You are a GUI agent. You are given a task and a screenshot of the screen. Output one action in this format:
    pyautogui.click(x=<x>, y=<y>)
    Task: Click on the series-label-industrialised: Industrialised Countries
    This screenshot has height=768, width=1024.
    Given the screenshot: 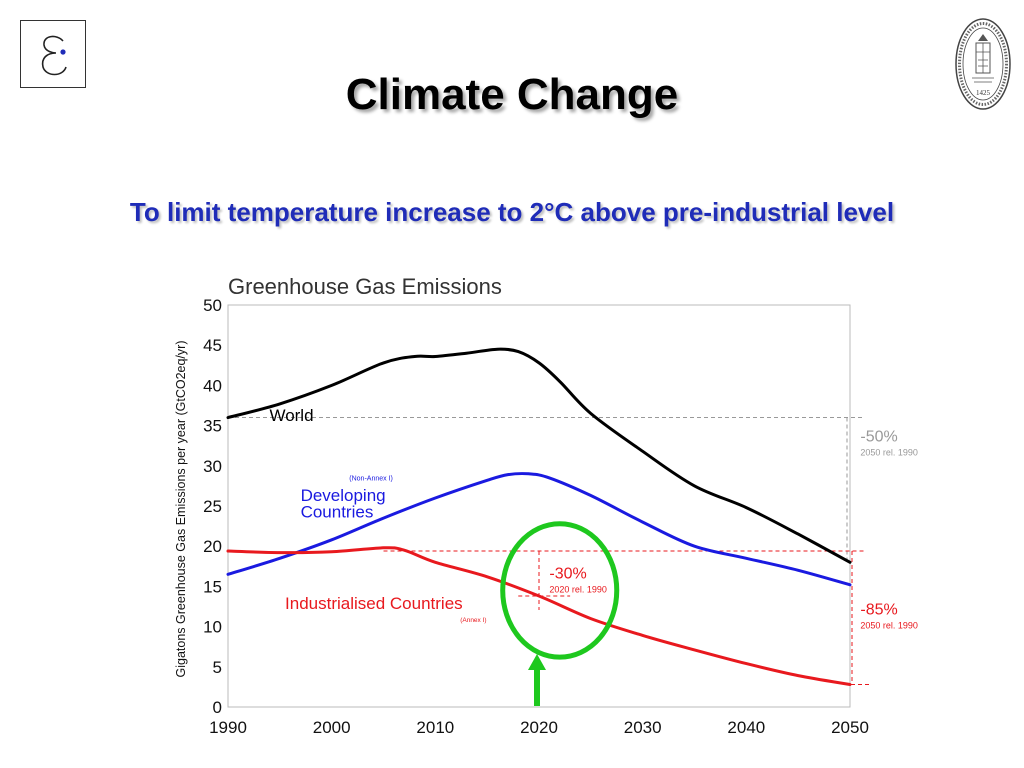 What is the action you would take?
    pyautogui.click(x=374, y=603)
    